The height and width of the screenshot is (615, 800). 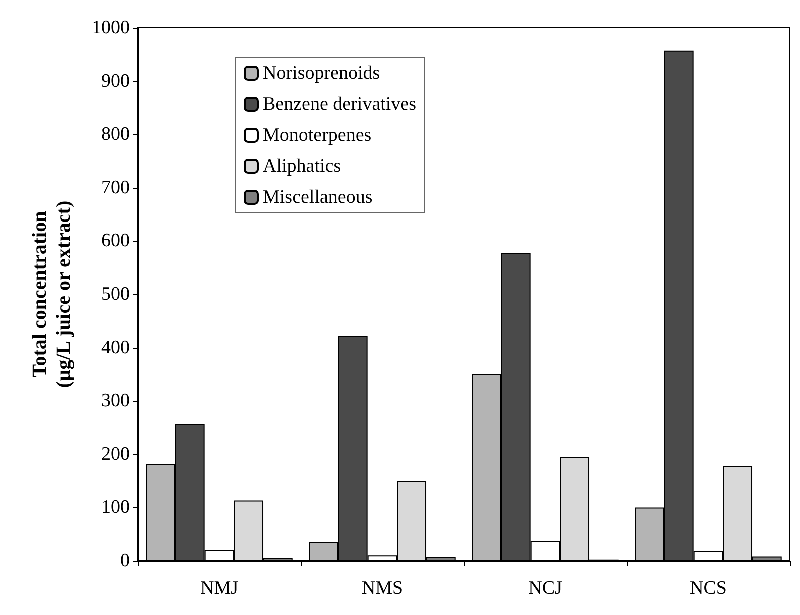 I want to click on y-tick-label: 500, so click(x=116, y=294).